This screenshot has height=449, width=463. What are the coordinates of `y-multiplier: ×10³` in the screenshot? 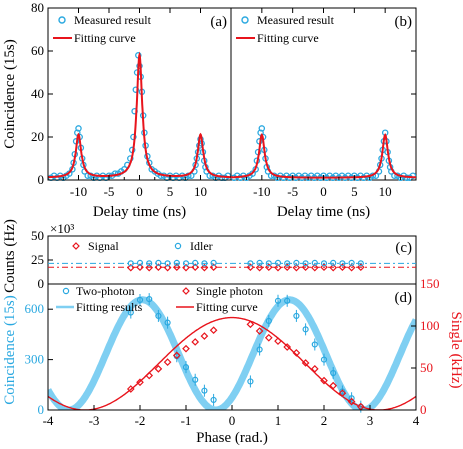 It's located at (62, 228).